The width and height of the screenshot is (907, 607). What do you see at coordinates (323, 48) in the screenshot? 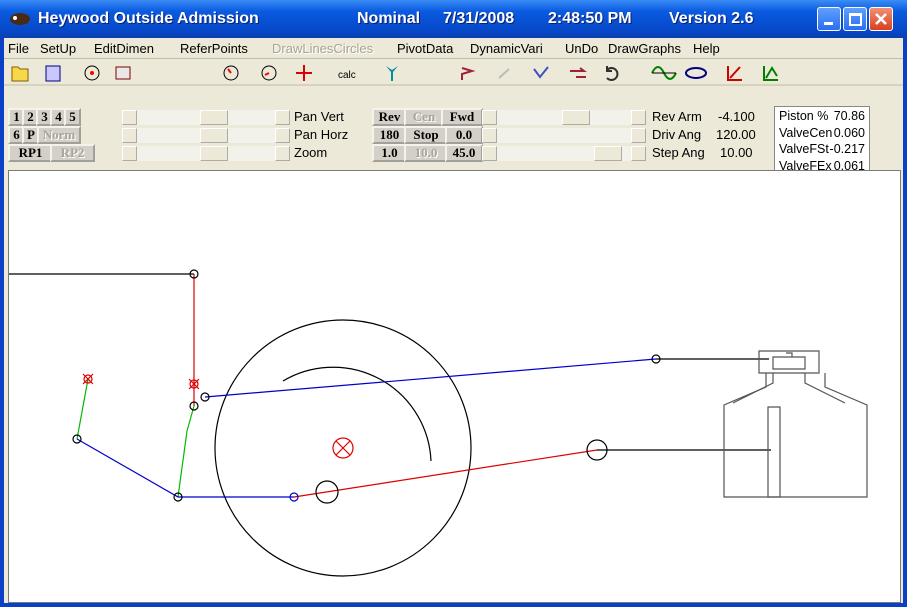
I see `menu-item: DrawLinesCircles` at bounding box center [323, 48].